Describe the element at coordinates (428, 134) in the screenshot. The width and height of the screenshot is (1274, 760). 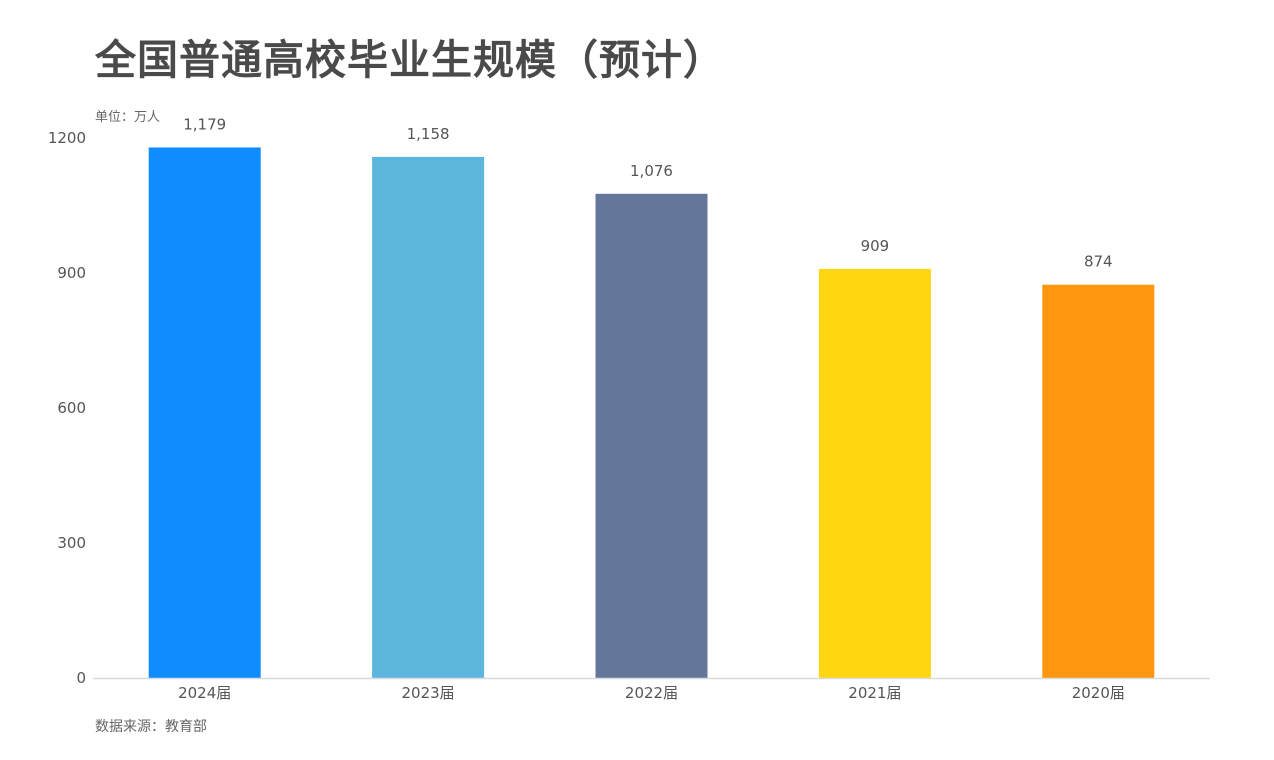
I see `data-label: 1,158` at that location.